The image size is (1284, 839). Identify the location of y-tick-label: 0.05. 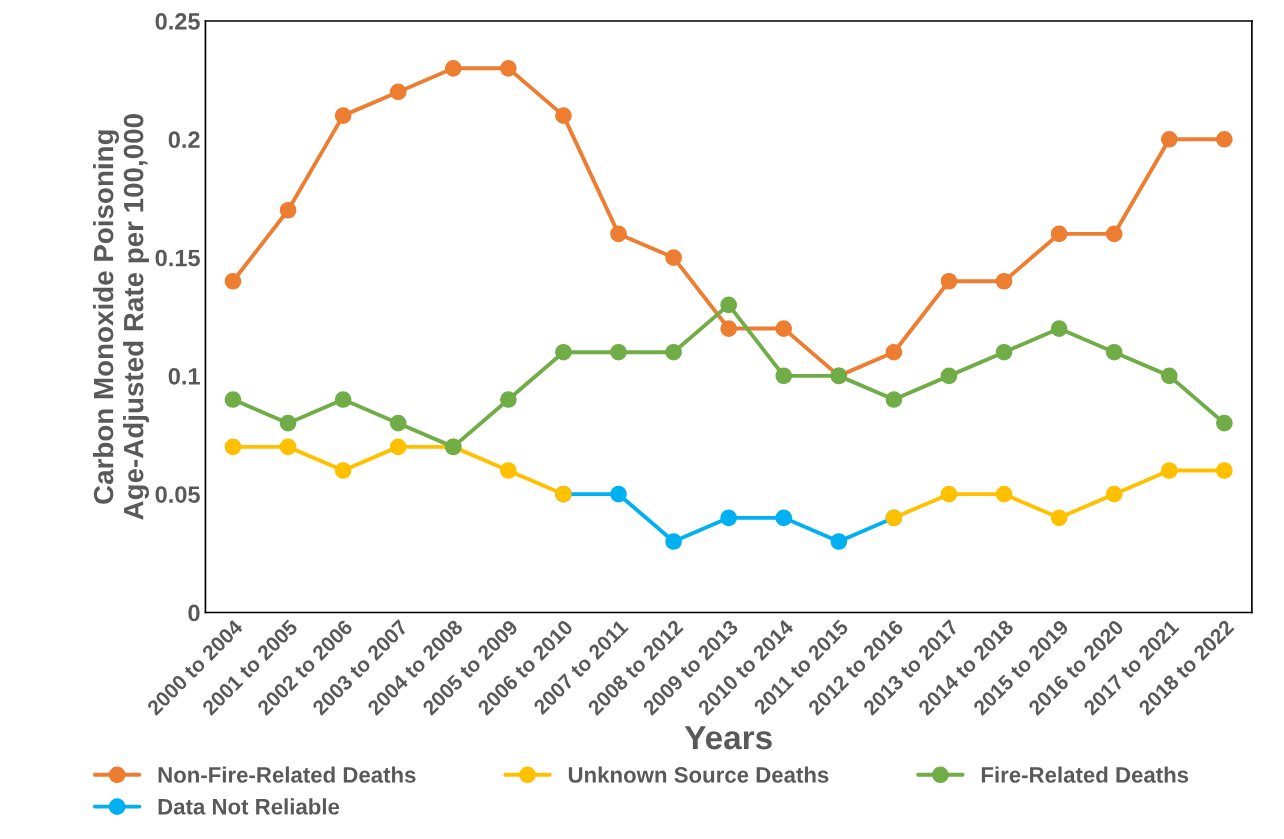
(177, 494).